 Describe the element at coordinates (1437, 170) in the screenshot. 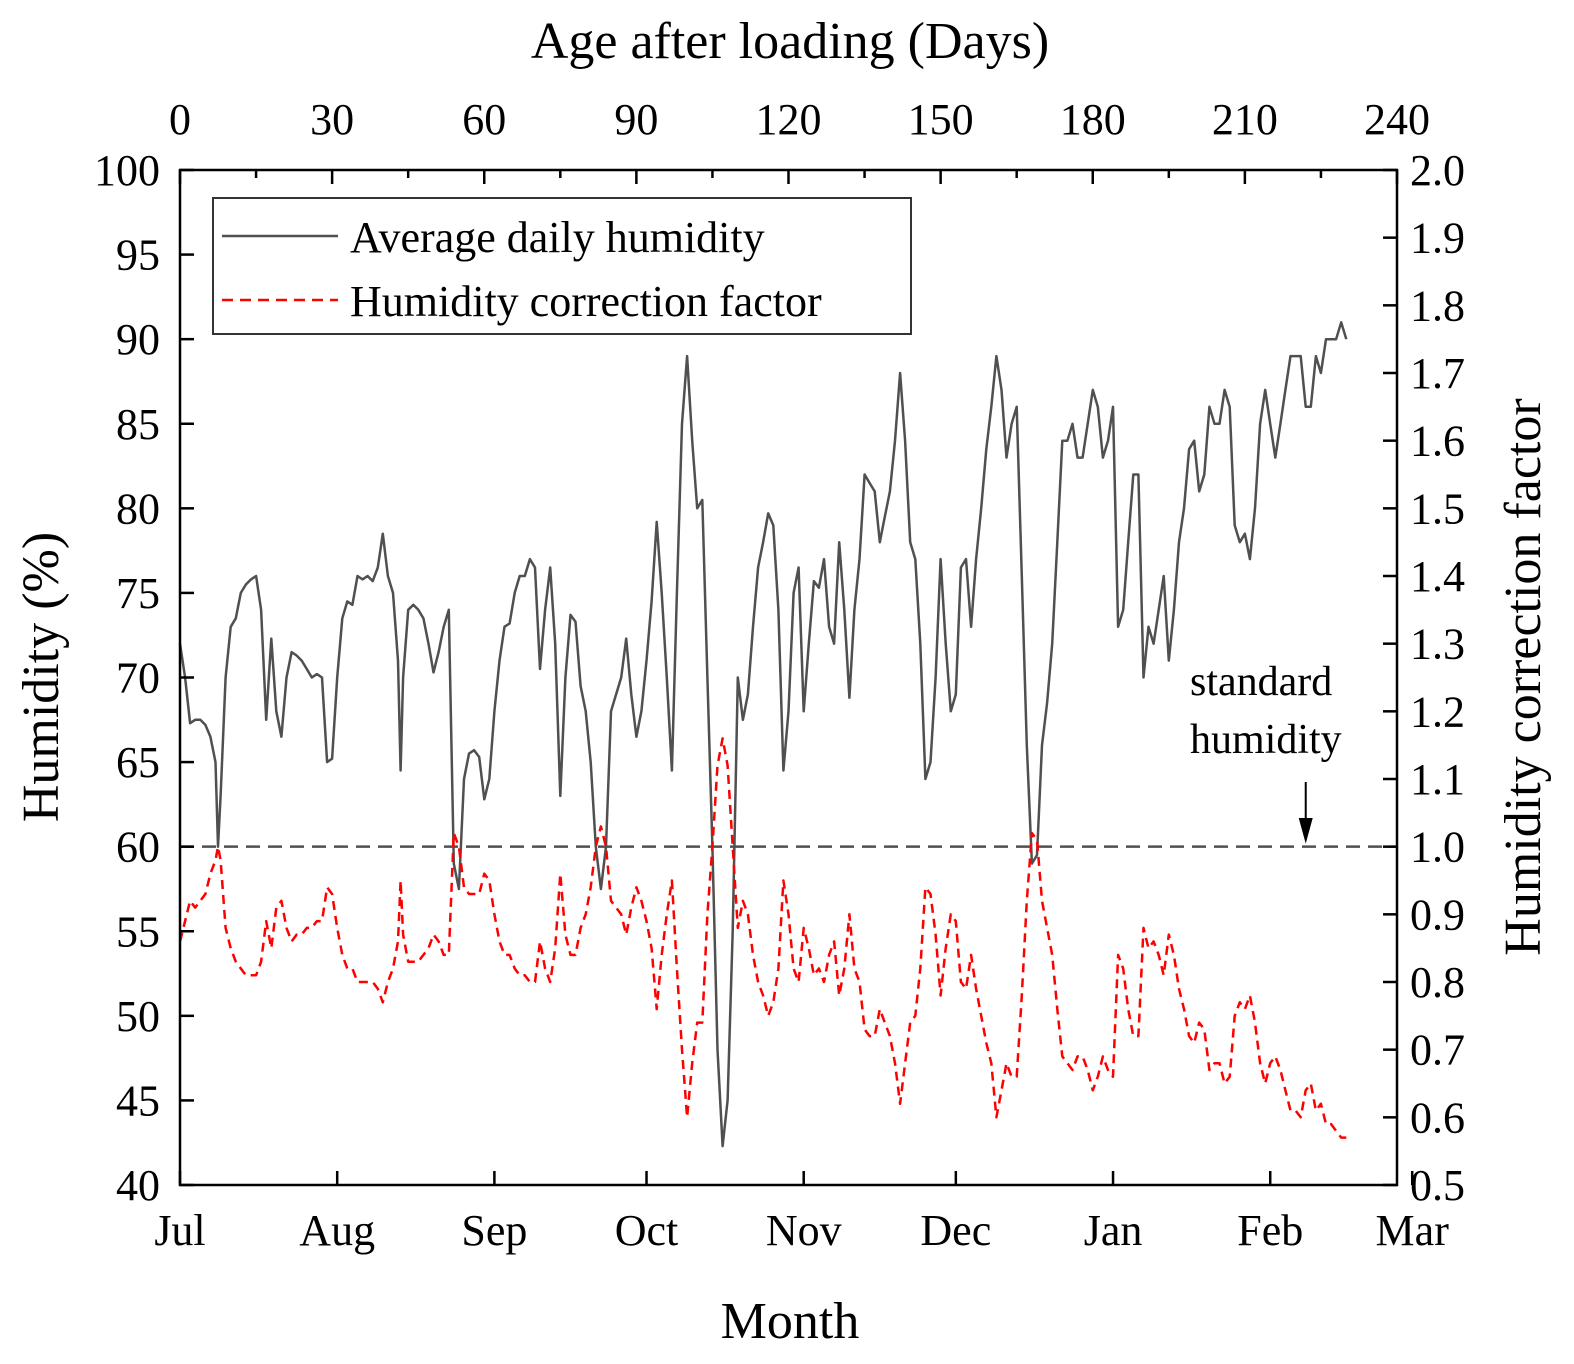

I see `right-axis-tick-label: 2.0` at that location.